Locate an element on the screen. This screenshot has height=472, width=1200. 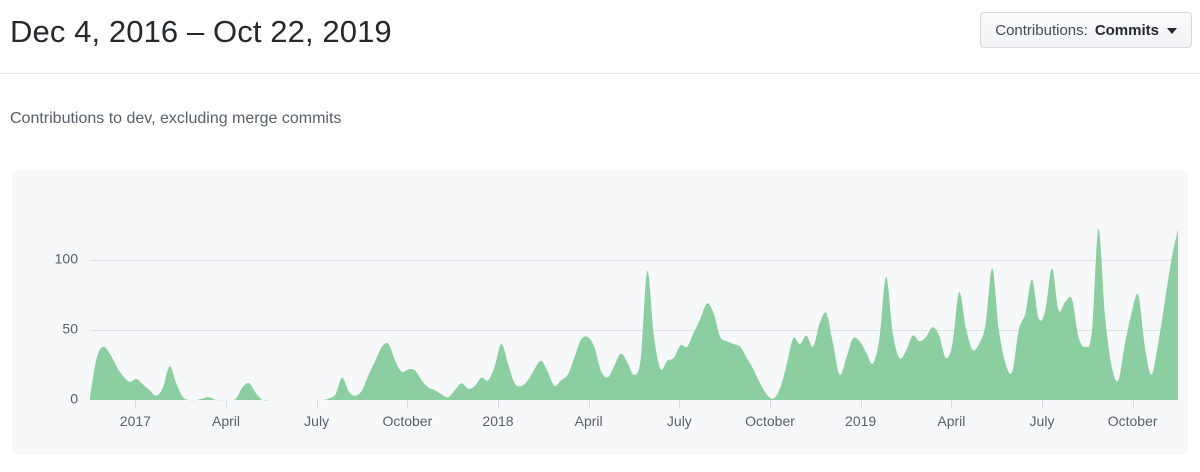
contributions-type-dropdown: Contributions: Commits is located at coordinates (1086, 30).